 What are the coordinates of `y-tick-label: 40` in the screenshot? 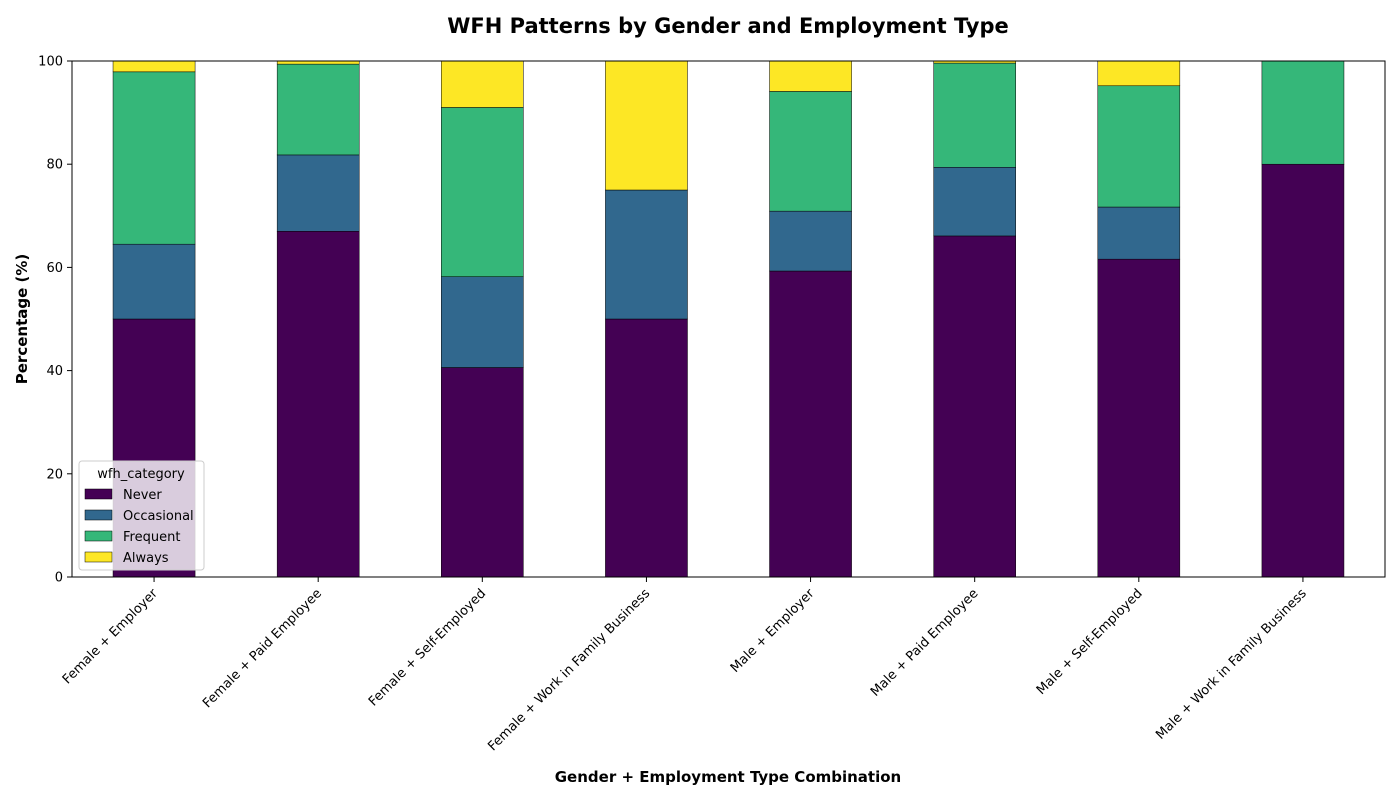 It's located at (54, 371).